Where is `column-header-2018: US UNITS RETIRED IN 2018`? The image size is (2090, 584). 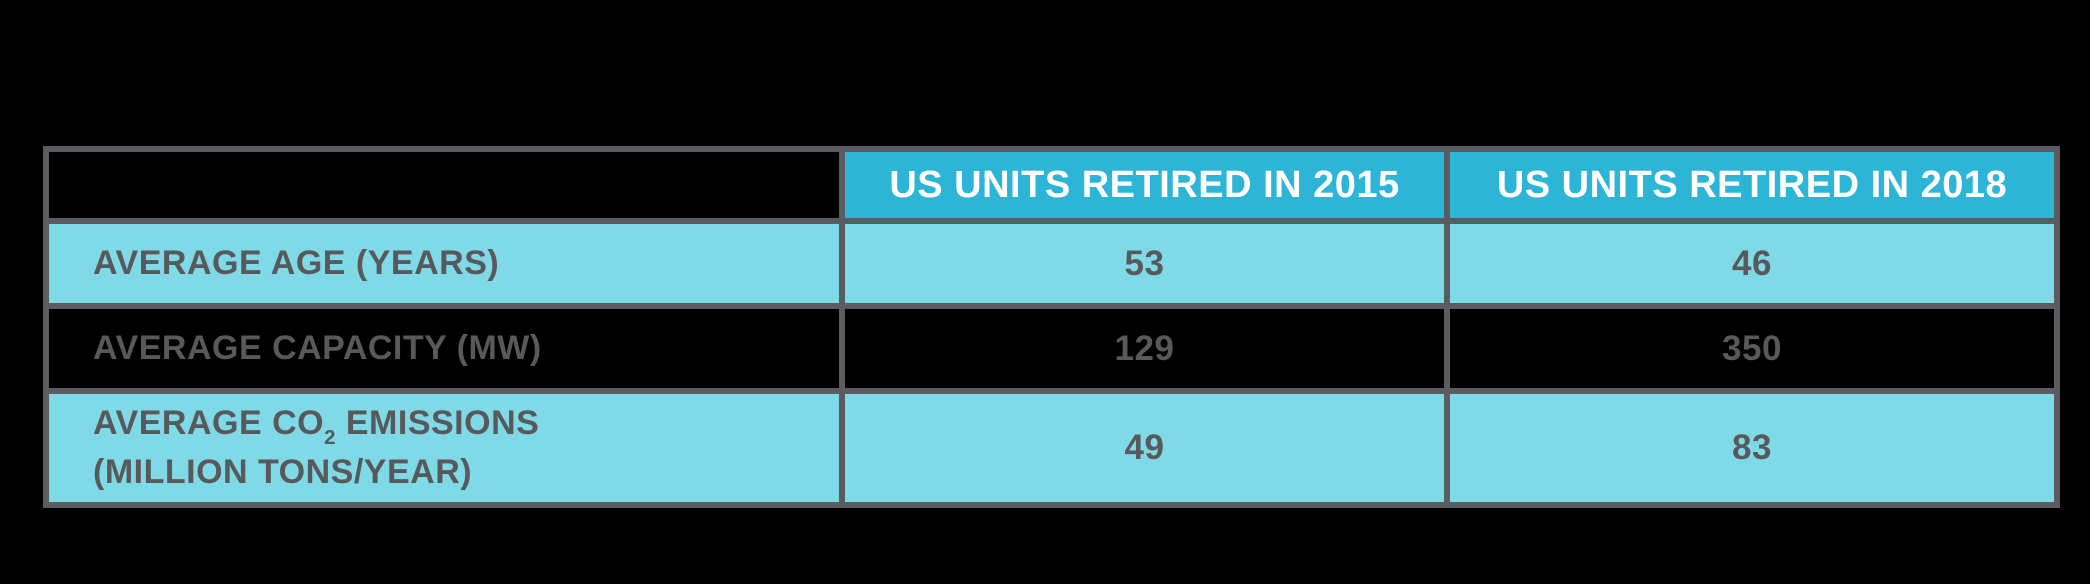
column-header-2018: US UNITS RETIRED IN 2018 is located at coordinates (1752, 185).